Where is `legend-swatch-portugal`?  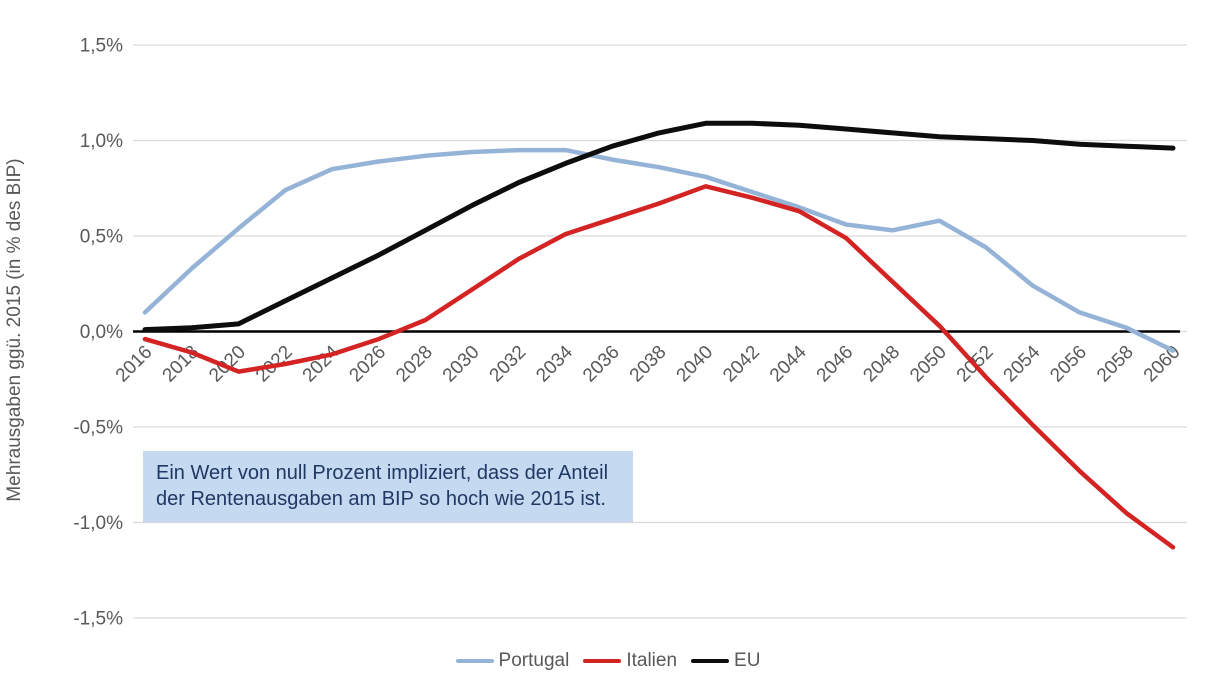
legend-swatch-portugal is located at coordinates (474, 661).